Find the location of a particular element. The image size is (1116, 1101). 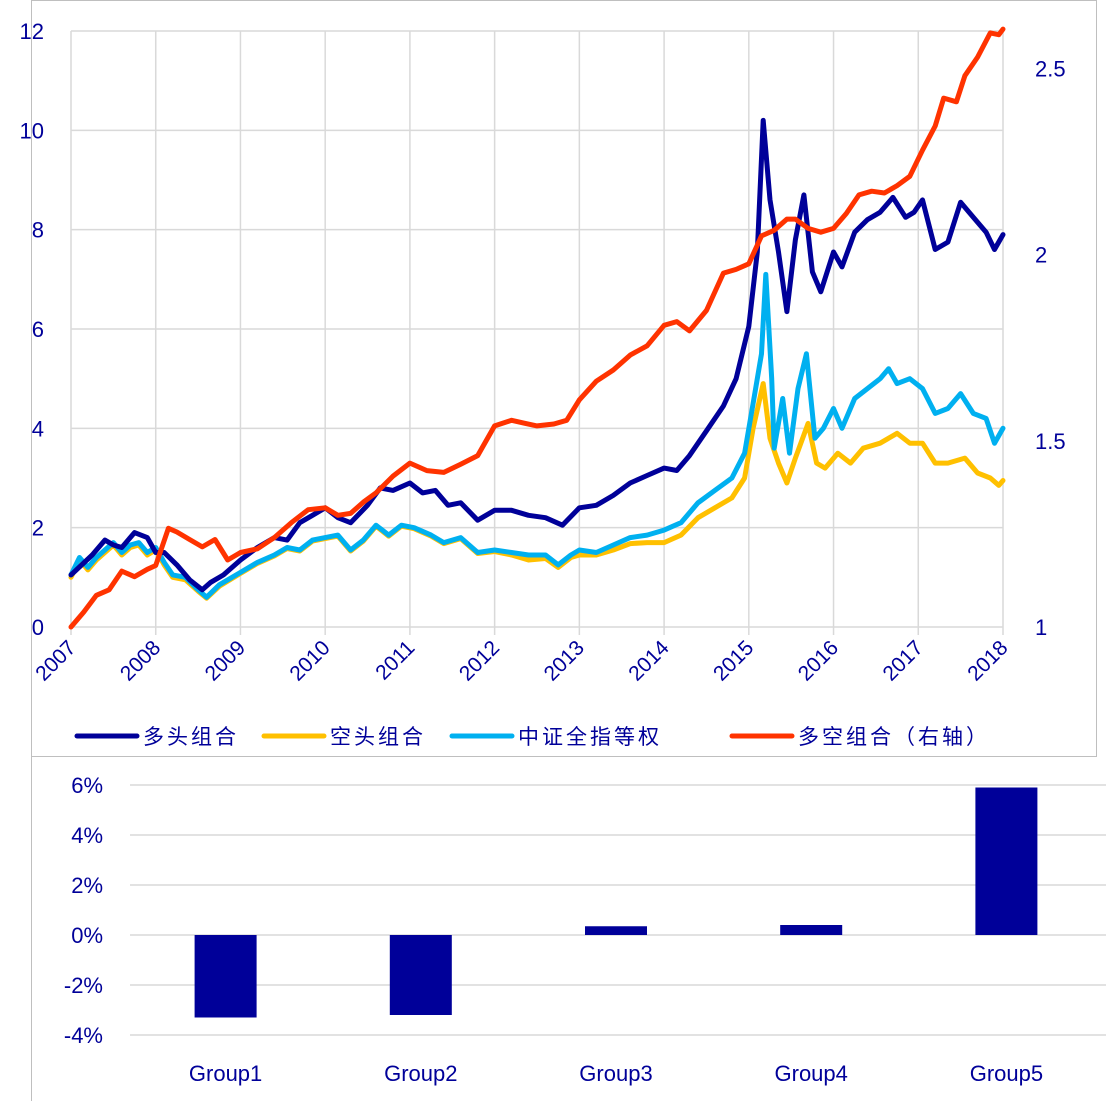

legend-label: 空头组合 is located at coordinates (378, 737).